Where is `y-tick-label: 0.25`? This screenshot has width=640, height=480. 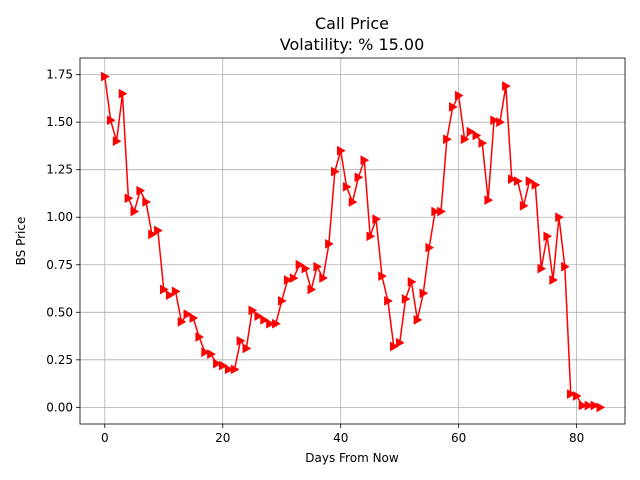 y-tick-label: 0.25 is located at coordinates (59, 360).